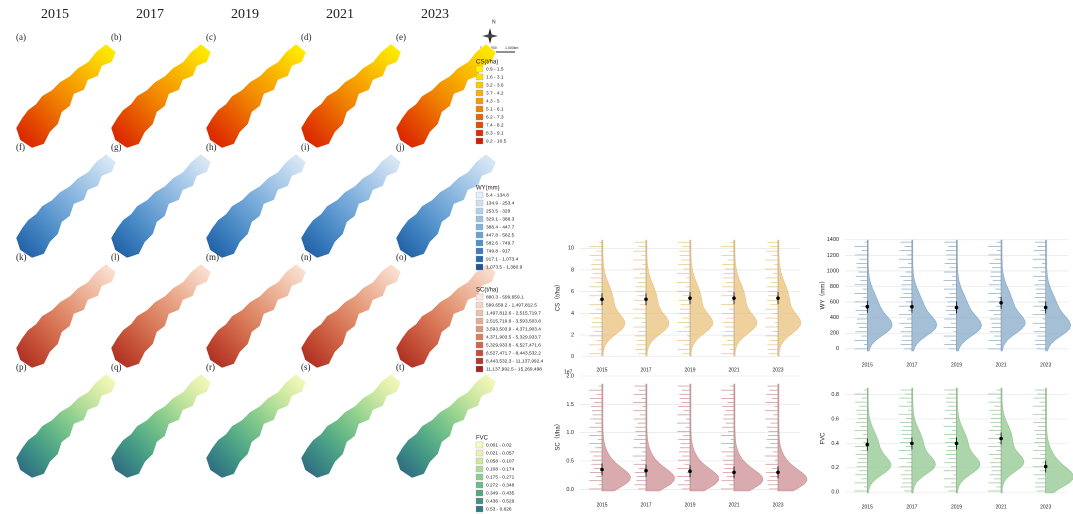  What do you see at coordinates (495, 85) in the screenshot?
I see `legend-label: 3.2 - 3.6` at bounding box center [495, 85].